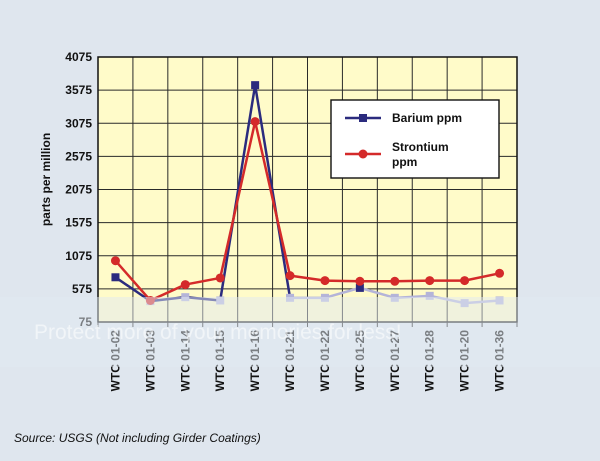  What do you see at coordinates (420, 147) in the screenshot?
I see `legend-strontium-label-line1: Strontium` at bounding box center [420, 147].